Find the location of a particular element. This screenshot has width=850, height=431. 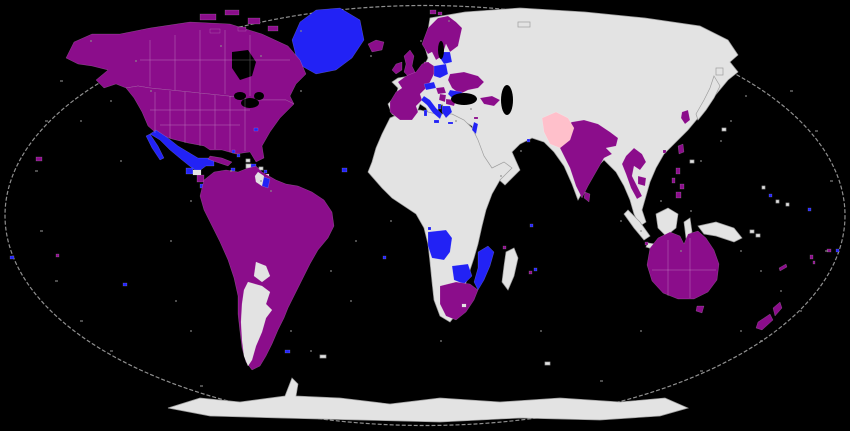

region-paraguay is located at coordinates (262, 272).